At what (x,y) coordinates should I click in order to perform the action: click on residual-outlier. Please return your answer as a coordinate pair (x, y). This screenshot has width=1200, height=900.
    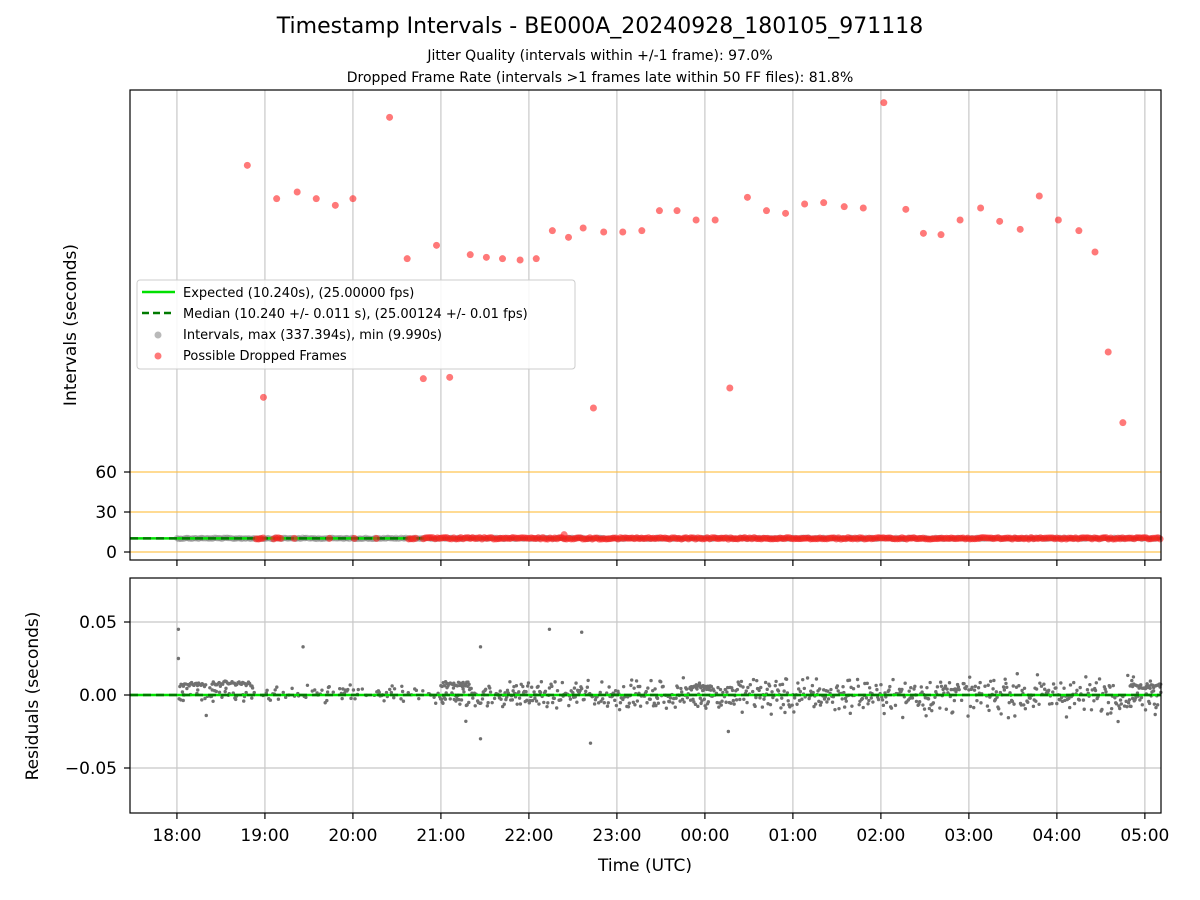
    Looking at the image, I should click on (303, 647).